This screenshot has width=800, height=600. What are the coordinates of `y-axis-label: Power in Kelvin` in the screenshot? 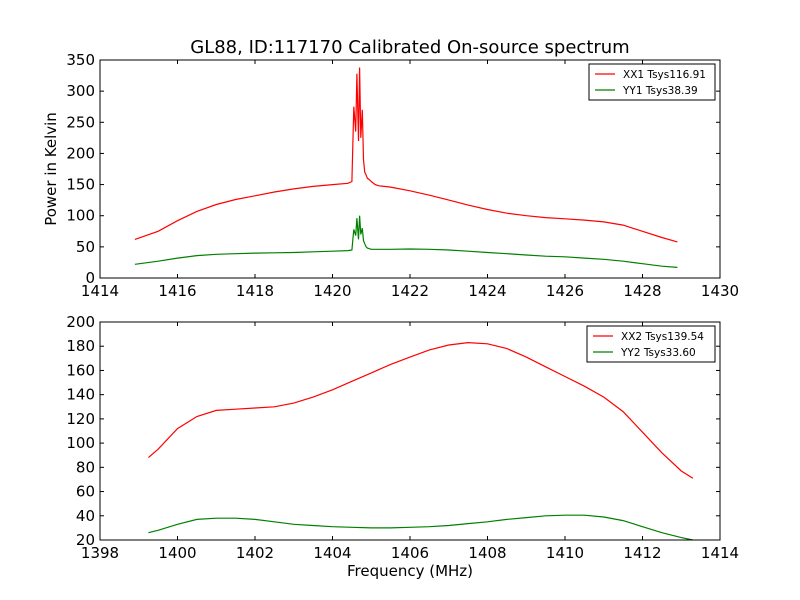 It's located at (51, 169).